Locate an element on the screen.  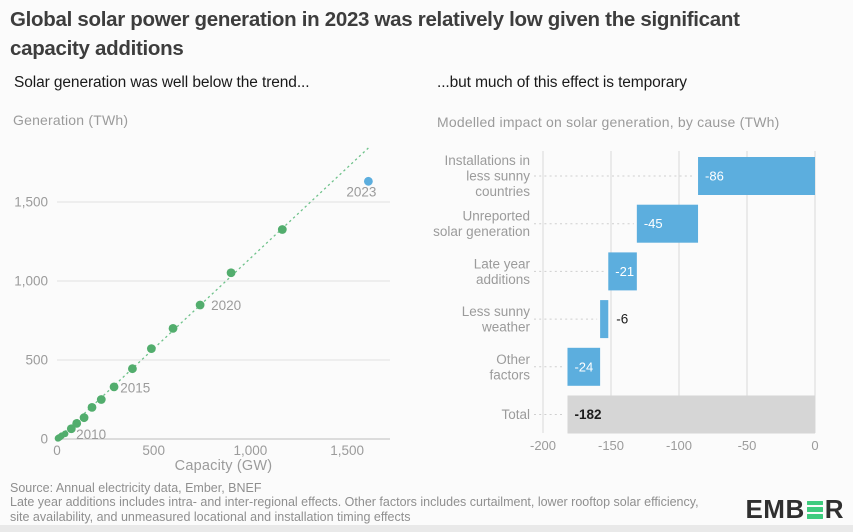
y-tick-label: 500 is located at coordinates (36, 360).